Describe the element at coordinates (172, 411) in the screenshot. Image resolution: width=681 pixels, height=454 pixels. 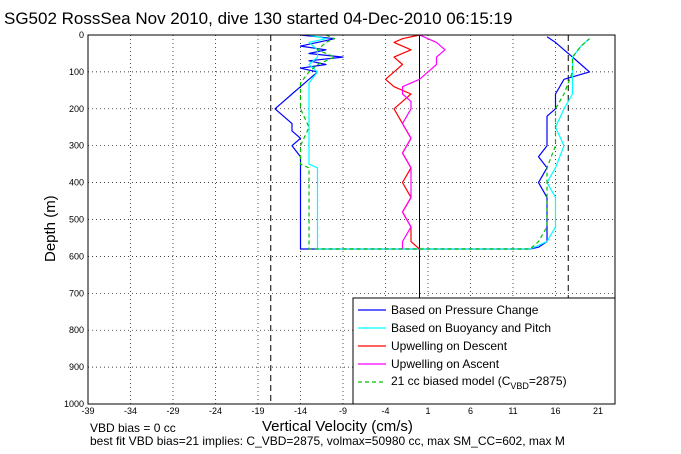
I see `x-tick-label: -29` at that location.